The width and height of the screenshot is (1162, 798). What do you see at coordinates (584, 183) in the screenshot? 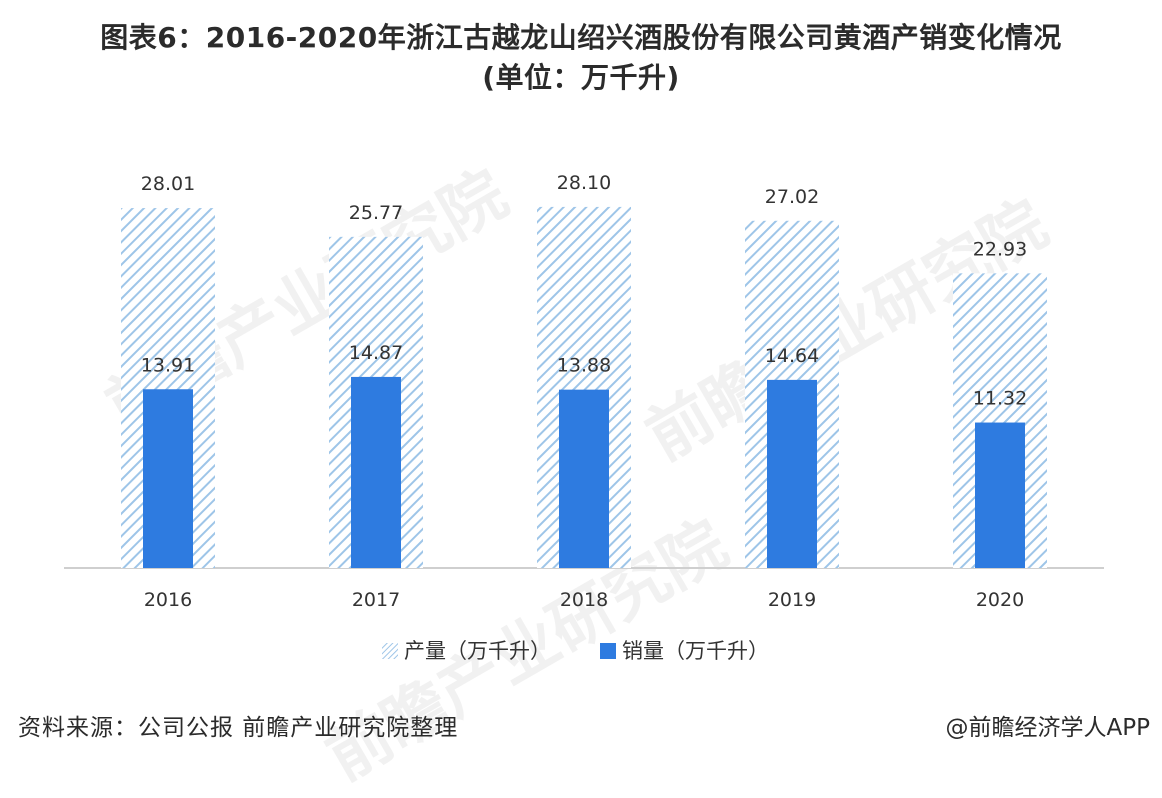
I see `data-label-production: 28.10` at bounding box center [584, 183].